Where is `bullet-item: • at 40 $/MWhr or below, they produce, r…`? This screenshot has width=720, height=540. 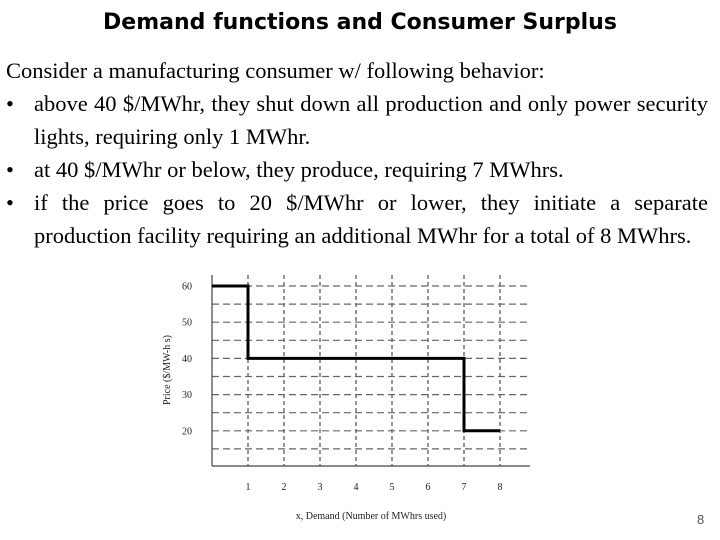
bullet-item: • at 40 $/MWhr or below, they produce, r… is located at coordinates (357, 169).